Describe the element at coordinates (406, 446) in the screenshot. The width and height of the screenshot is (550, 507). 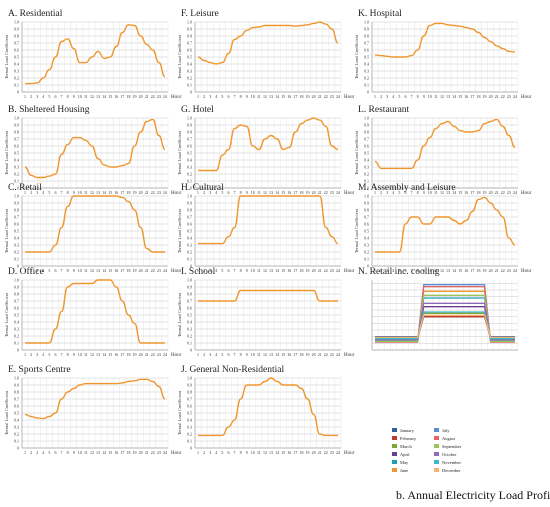
I see `legend-label: March` at that location.